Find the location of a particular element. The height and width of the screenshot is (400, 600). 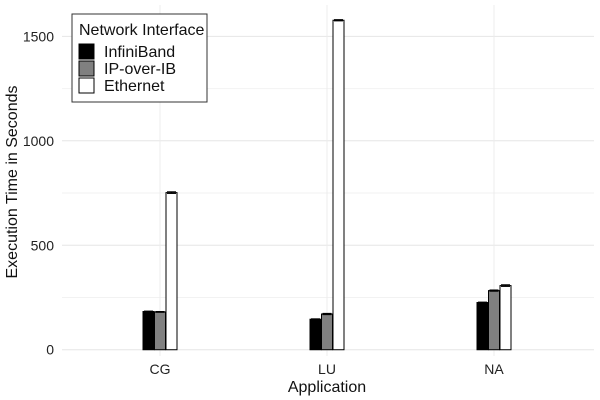

bar-ip-over-ib-cg is located at coordinates (160, 331).